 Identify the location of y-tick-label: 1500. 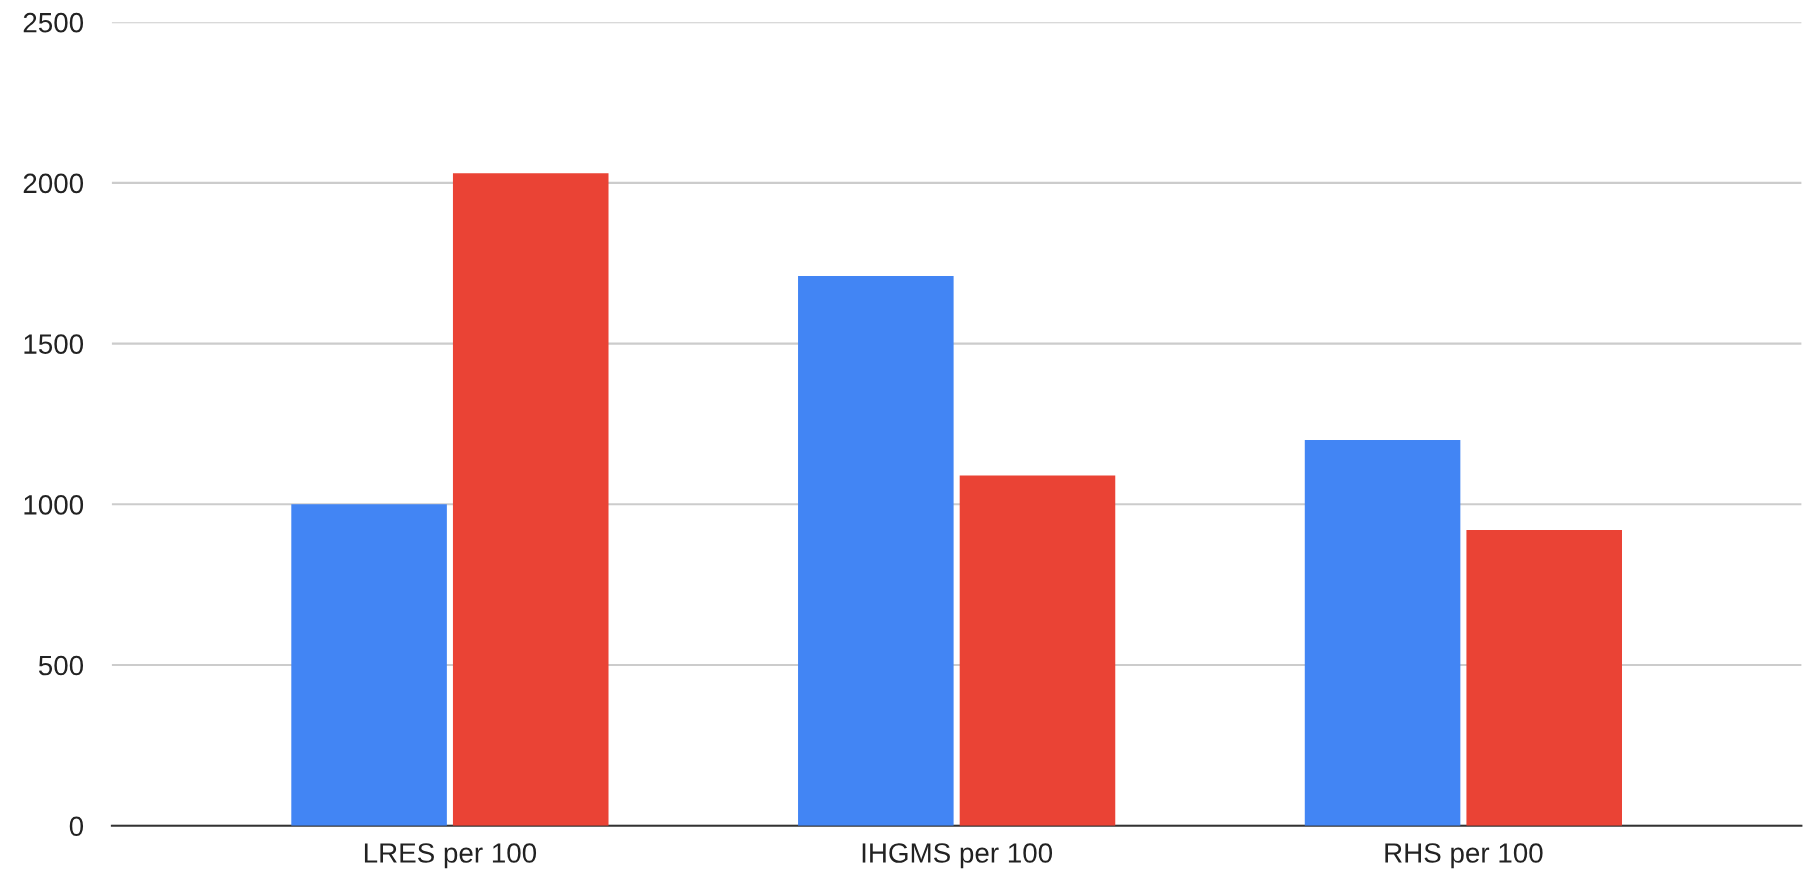
(54, 344).